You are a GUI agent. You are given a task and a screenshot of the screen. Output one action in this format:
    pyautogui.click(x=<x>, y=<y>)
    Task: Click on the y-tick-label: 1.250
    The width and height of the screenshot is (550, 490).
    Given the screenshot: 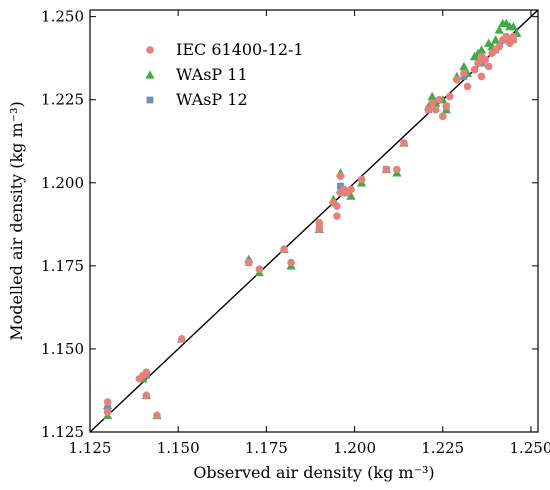 What is the action you would take?
    pyautogui.click(x=62, y=17)
    